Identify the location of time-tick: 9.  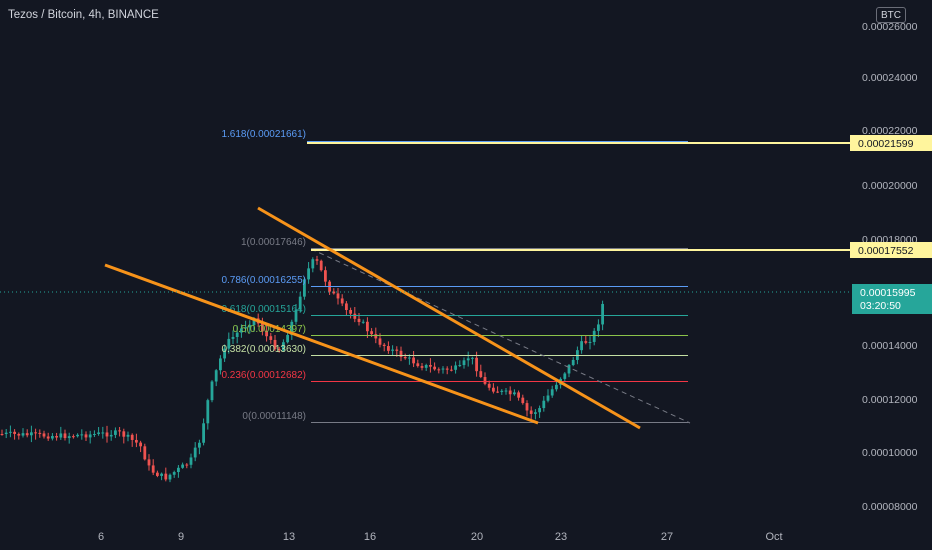
(181, 537).